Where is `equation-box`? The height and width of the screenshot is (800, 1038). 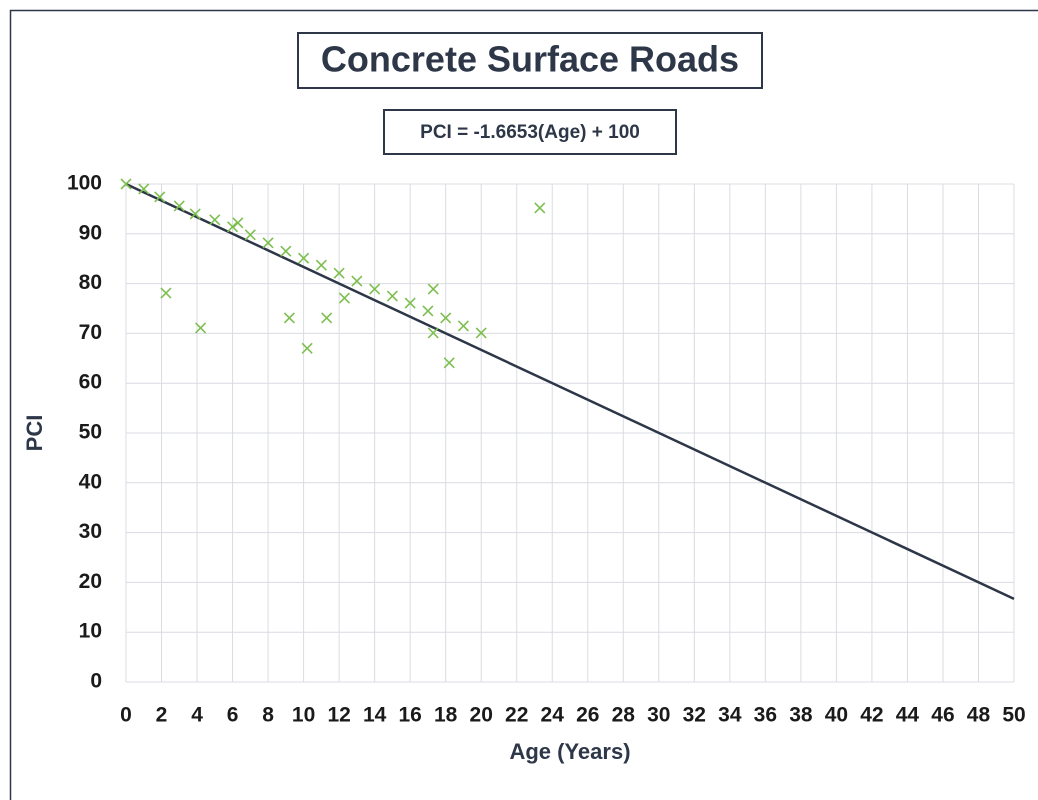
equation-box is located at coordinates (530, 132).